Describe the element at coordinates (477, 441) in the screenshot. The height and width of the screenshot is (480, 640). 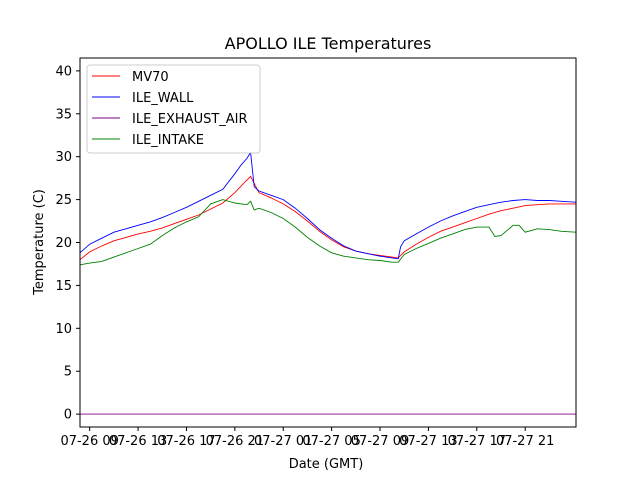
I see `x-tick-label: 07-27 17` at that location.